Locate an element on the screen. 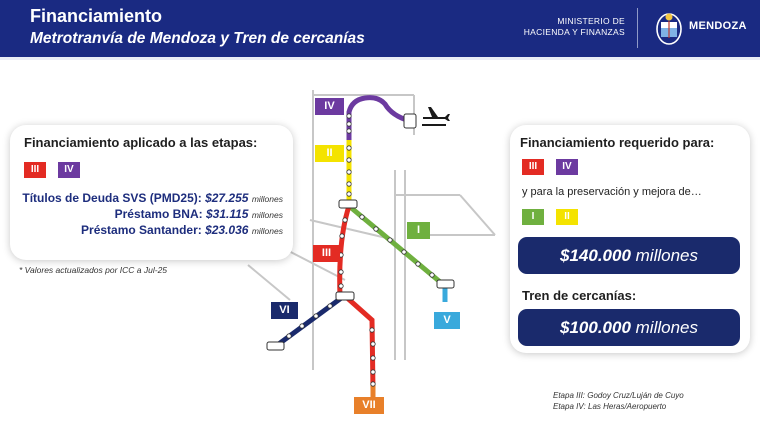 The width and height of the screenshot is (760, 421). brand-name: MENDOZA is located at coordinates (718, 26).